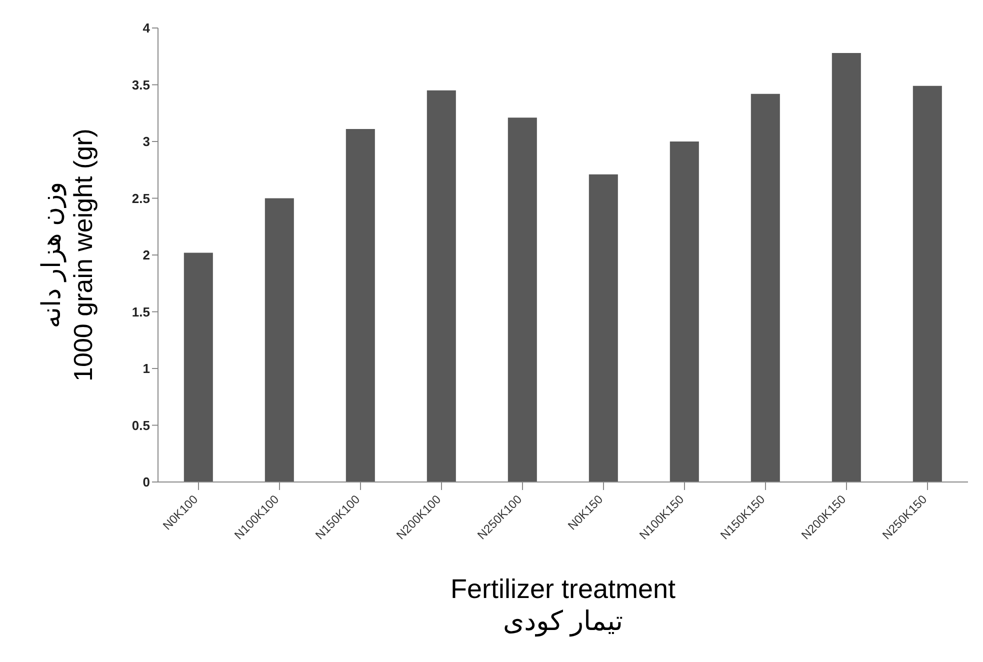 The height and width of the screenshot is (662, 983). Describe the element at coordinates (141, 312) in the screenshot. I see `y-tick-label: 1.5` at that location.